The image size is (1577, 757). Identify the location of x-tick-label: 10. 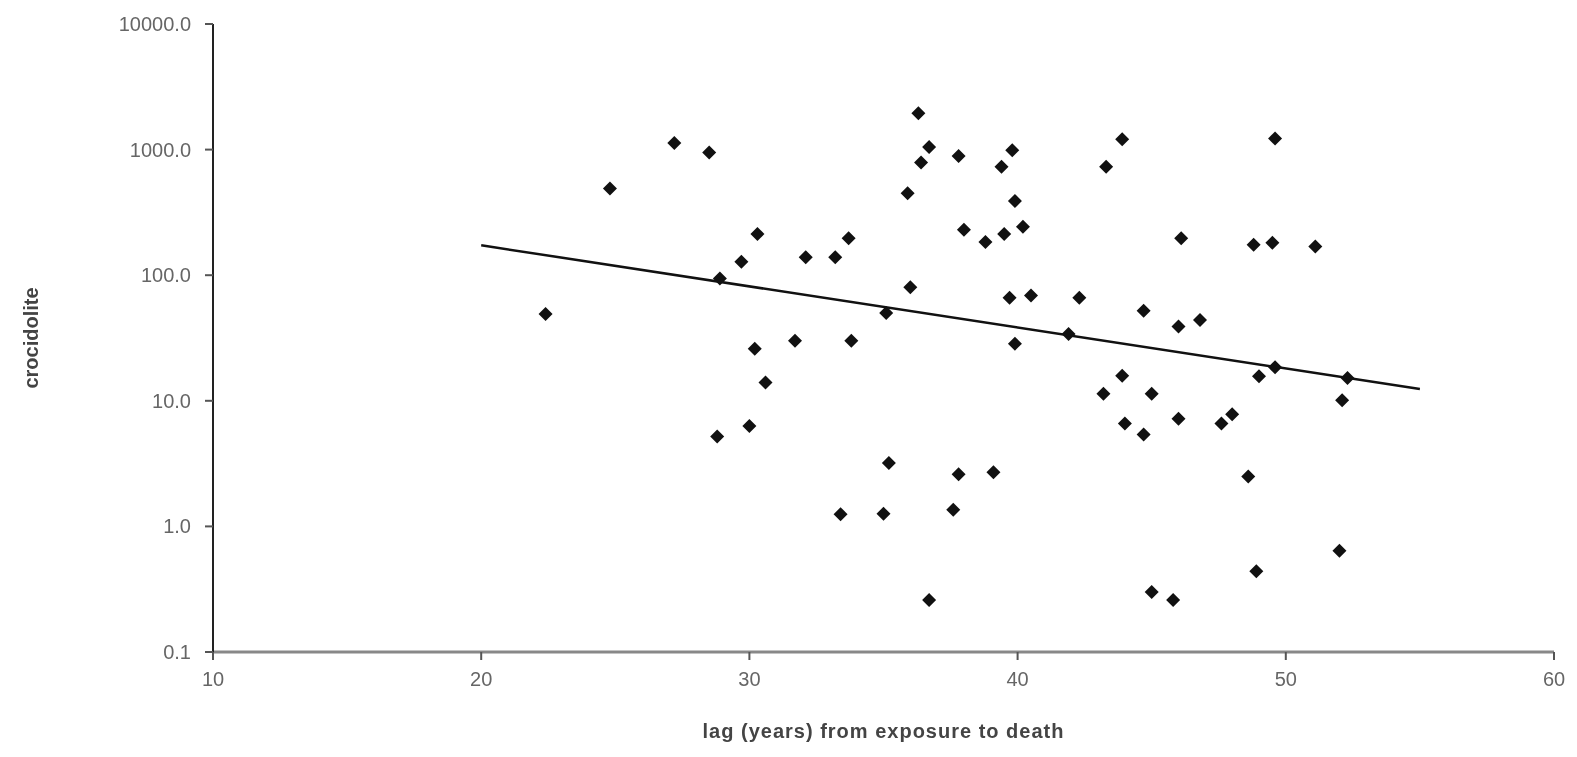
(213, 679).